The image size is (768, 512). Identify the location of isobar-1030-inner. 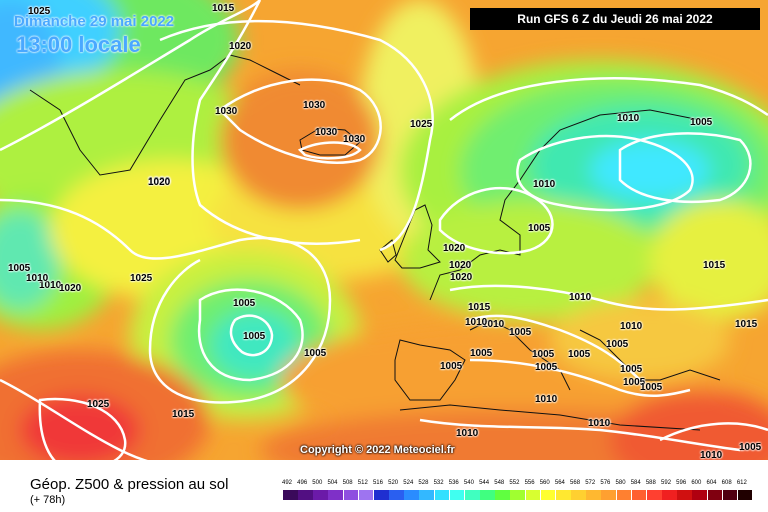
(329, 150).